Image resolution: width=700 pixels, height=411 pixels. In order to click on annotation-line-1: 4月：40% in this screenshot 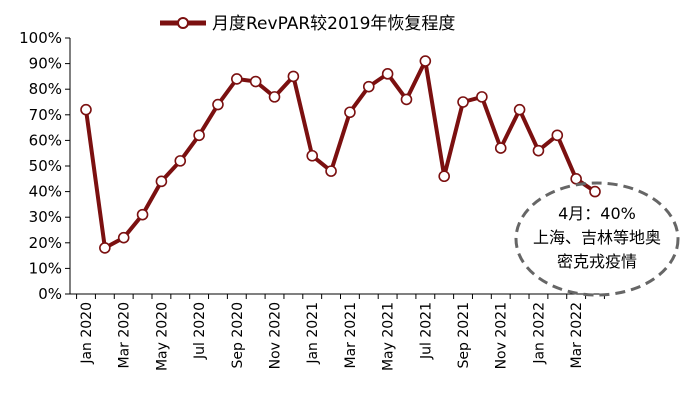, I will do `click(597, 213)`.